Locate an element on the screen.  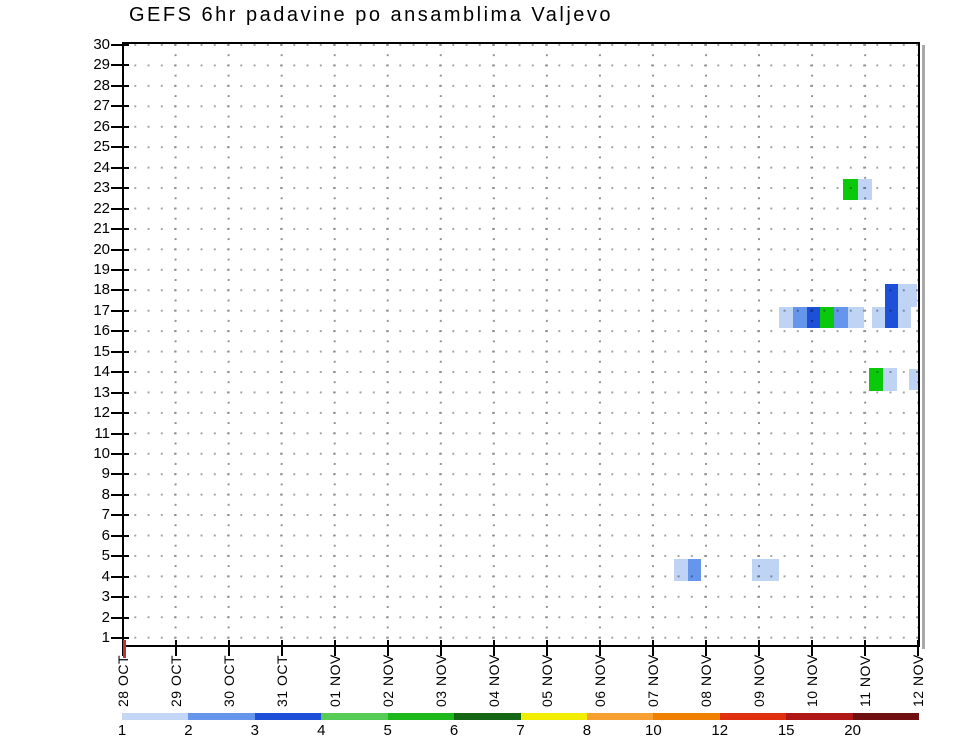
y-axis-label: 9 is located at coordinates (105, 474).